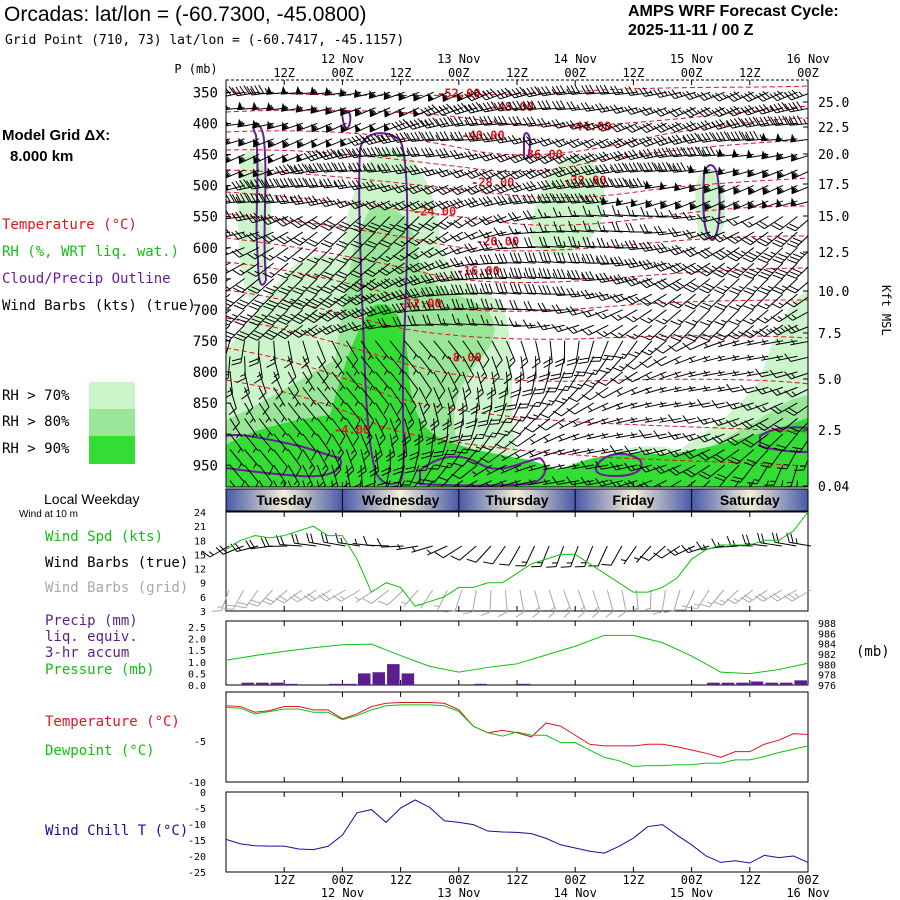  Describe the element at coordinates (691, 59) in the screenshot. I see `top-date-label: 15 Nov` at that location.